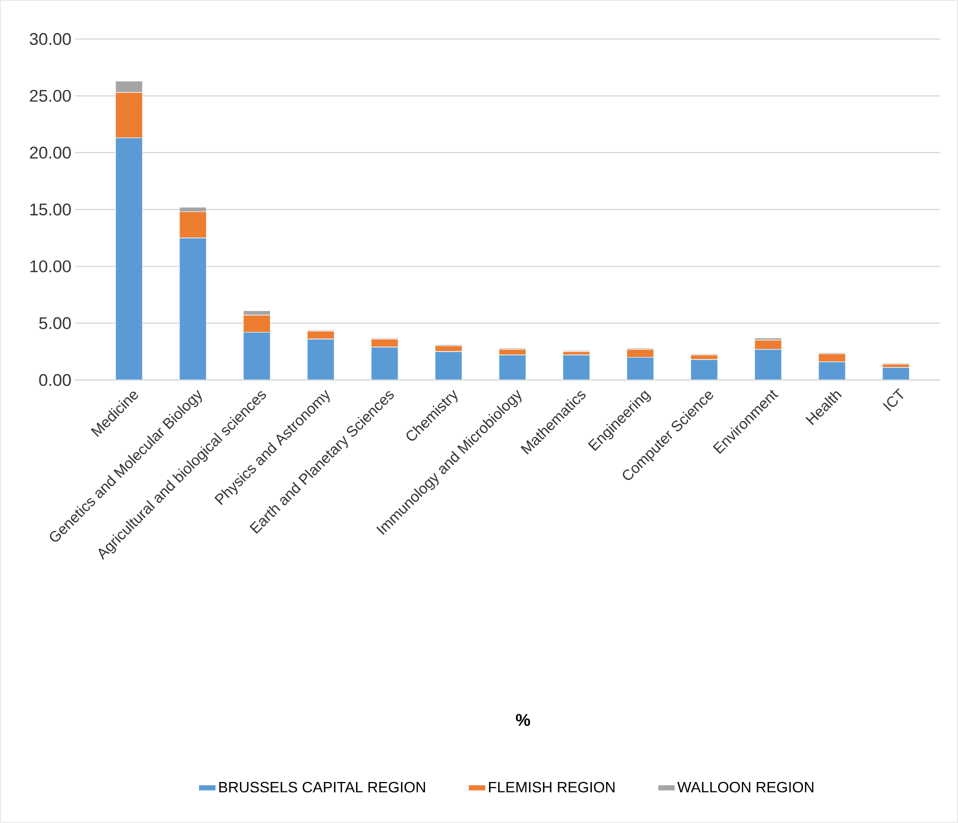  Describe the element at coordinates (322, 787) in the screenshot. I see `legend-label: BRUSSELS CAPITAL REGION` at that location.